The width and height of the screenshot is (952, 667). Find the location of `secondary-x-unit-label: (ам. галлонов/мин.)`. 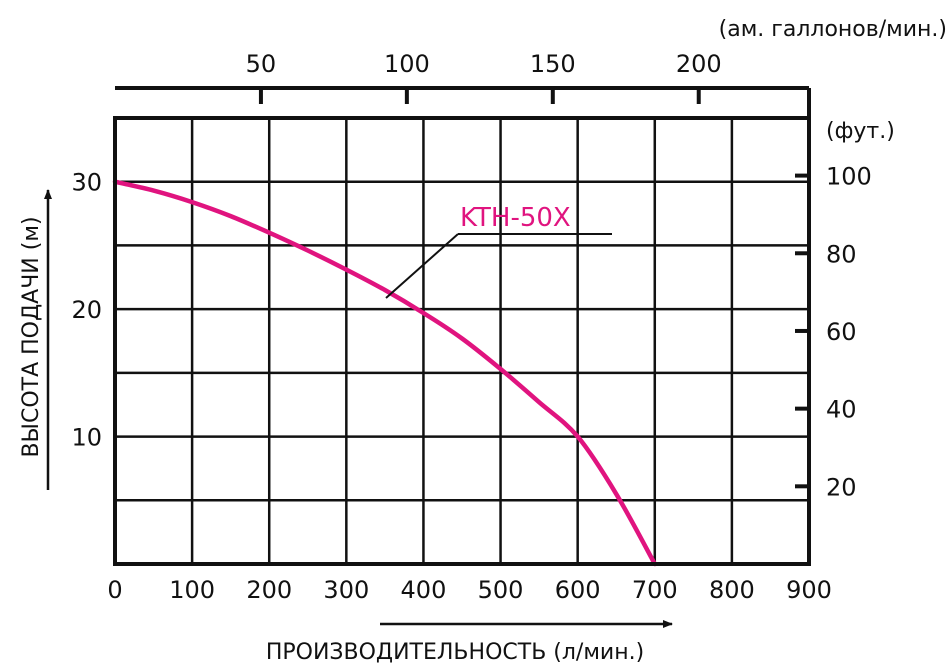

secondary-x-unit-label: (ам. галлонов/мин.) is located at coordinates (833, 29).